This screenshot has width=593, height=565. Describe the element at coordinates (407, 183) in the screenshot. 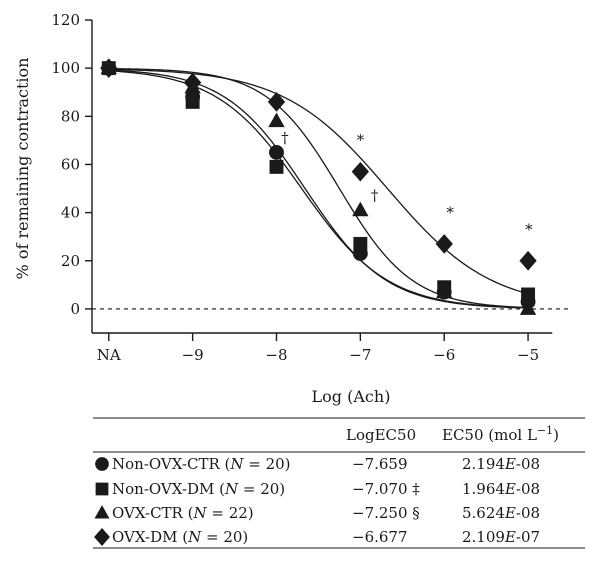

I see `significance-annotations: † * † * *` at that location.